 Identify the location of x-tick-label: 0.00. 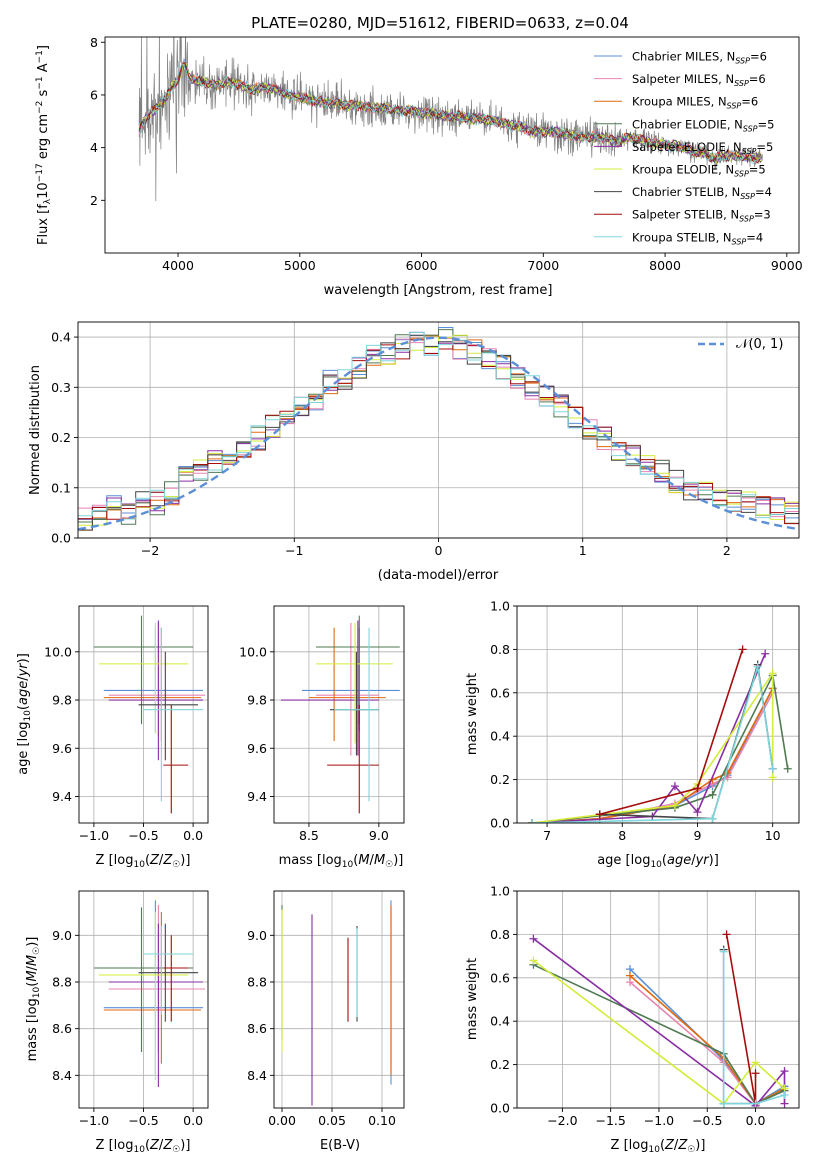
(282, 1120).